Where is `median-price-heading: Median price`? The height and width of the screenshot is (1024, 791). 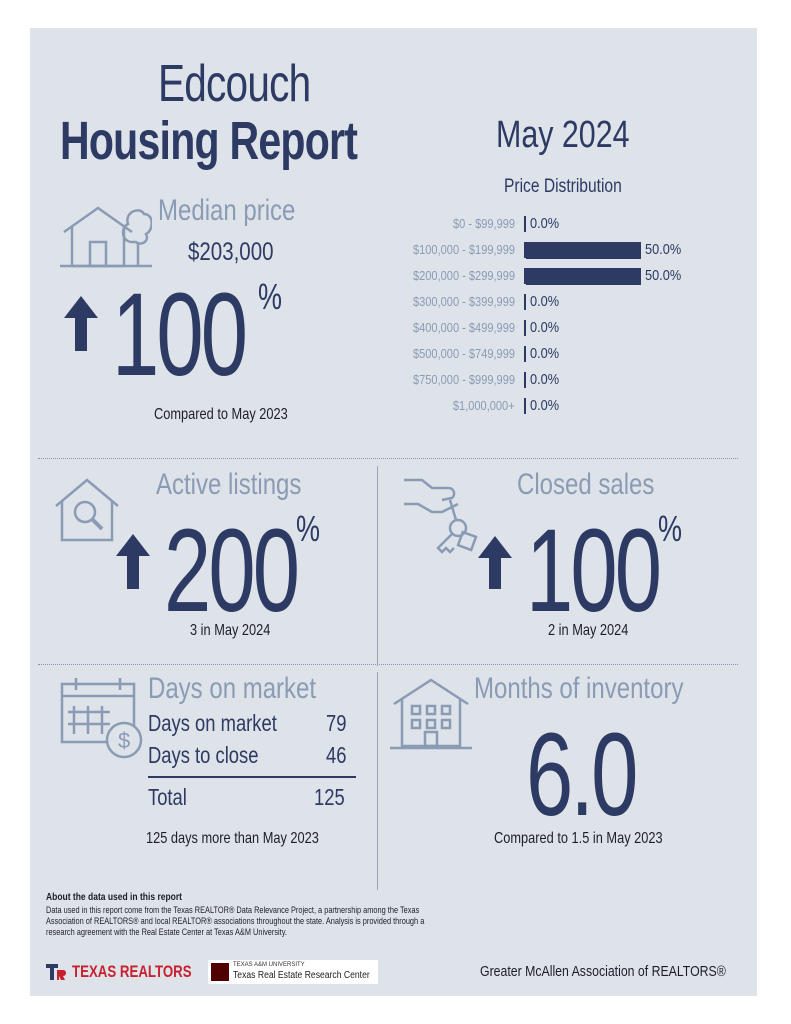 median-price-heading: Median price is located at coordinates (227, 210).